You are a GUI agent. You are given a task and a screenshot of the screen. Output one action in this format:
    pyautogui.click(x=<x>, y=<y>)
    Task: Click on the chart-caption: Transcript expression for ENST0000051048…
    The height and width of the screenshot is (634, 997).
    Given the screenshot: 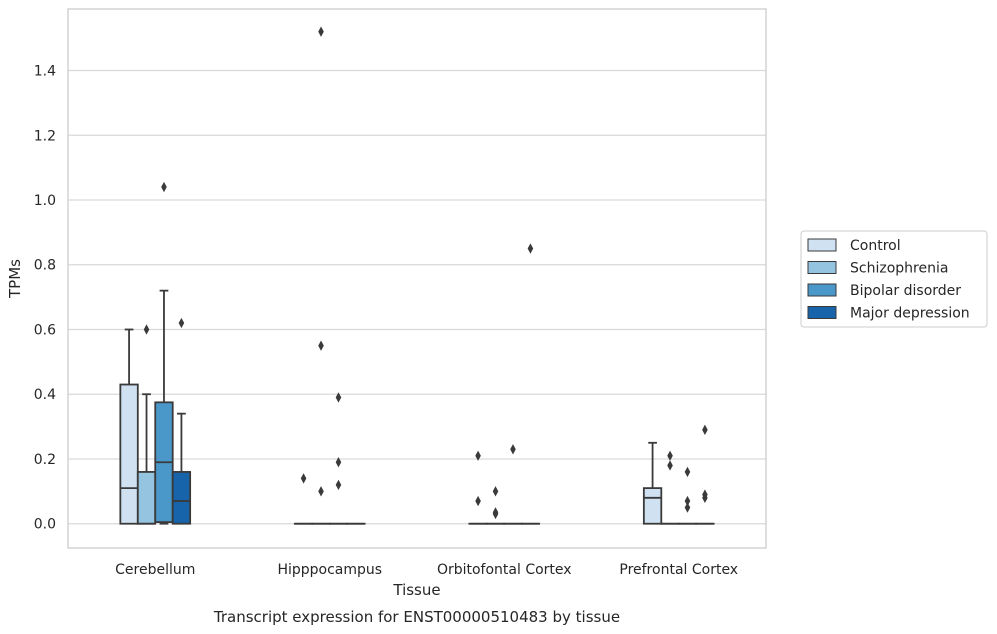 What is the action you would take?
    pyautogui.click(x=416, y=617)
    